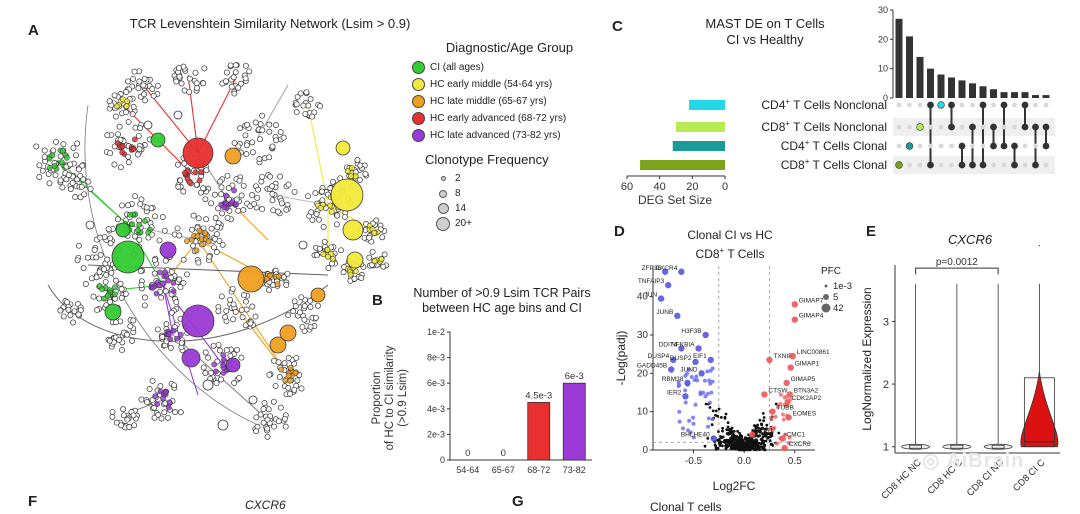 Image resolution: width=1080 pixels, height=514 pixels. Describe the element at coordinates (730, 245) in the screenshot. I see `panel-d-title: Clonal CI vs HC CD8+ T Cells` at that location.